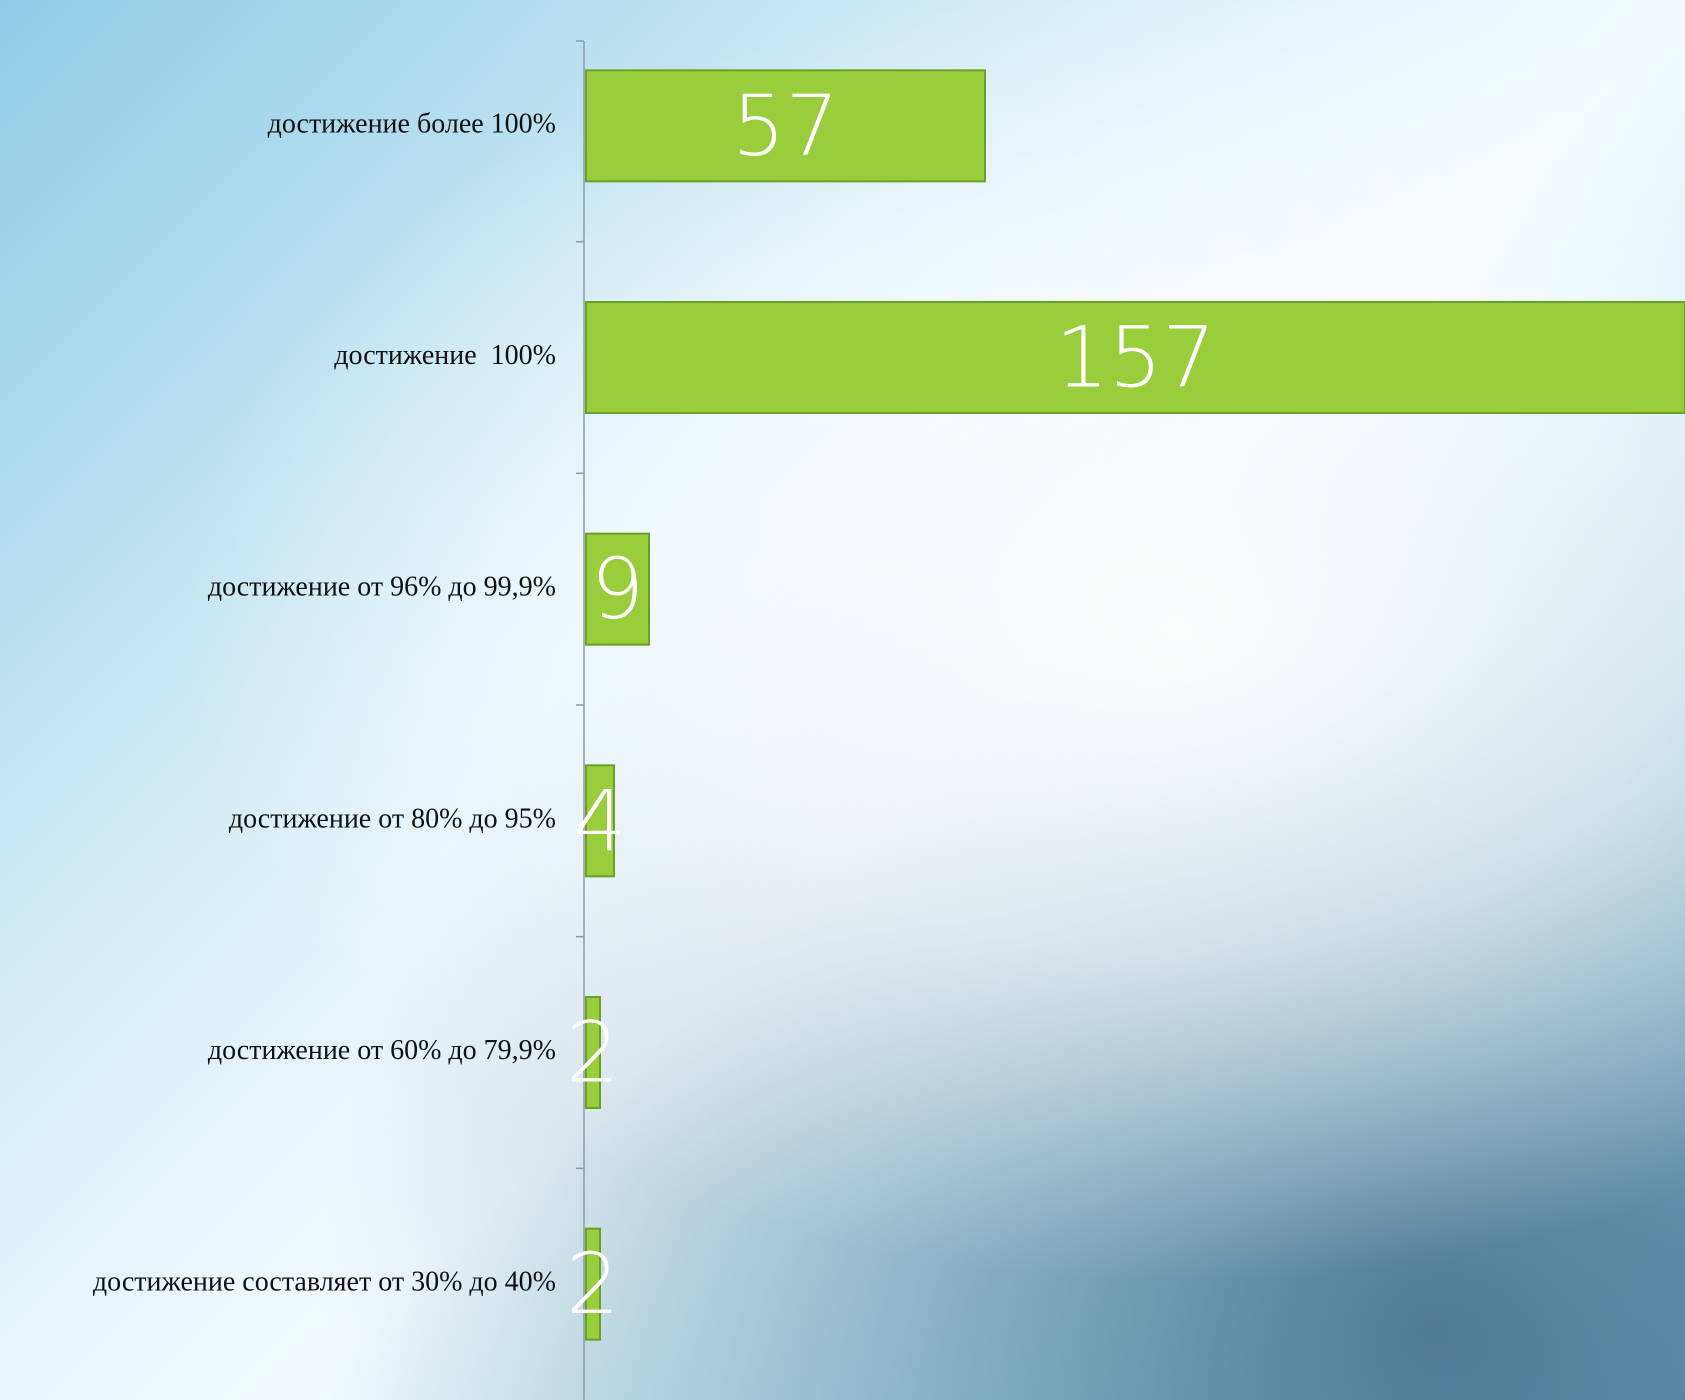 Image resolution: width=1685 pixels, height=1400 pixels. Describe the element at coordinates (392, 818) in the screenshot. I see `category-label: достижение от 80% до 95%` at that location.